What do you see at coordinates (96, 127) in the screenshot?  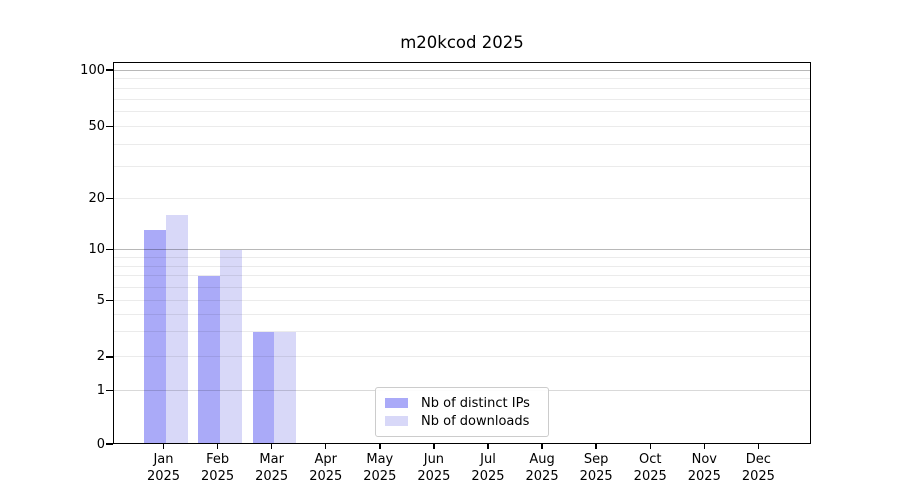 I see `y-tick-label-50: 50` at bounding box center [96, 127].